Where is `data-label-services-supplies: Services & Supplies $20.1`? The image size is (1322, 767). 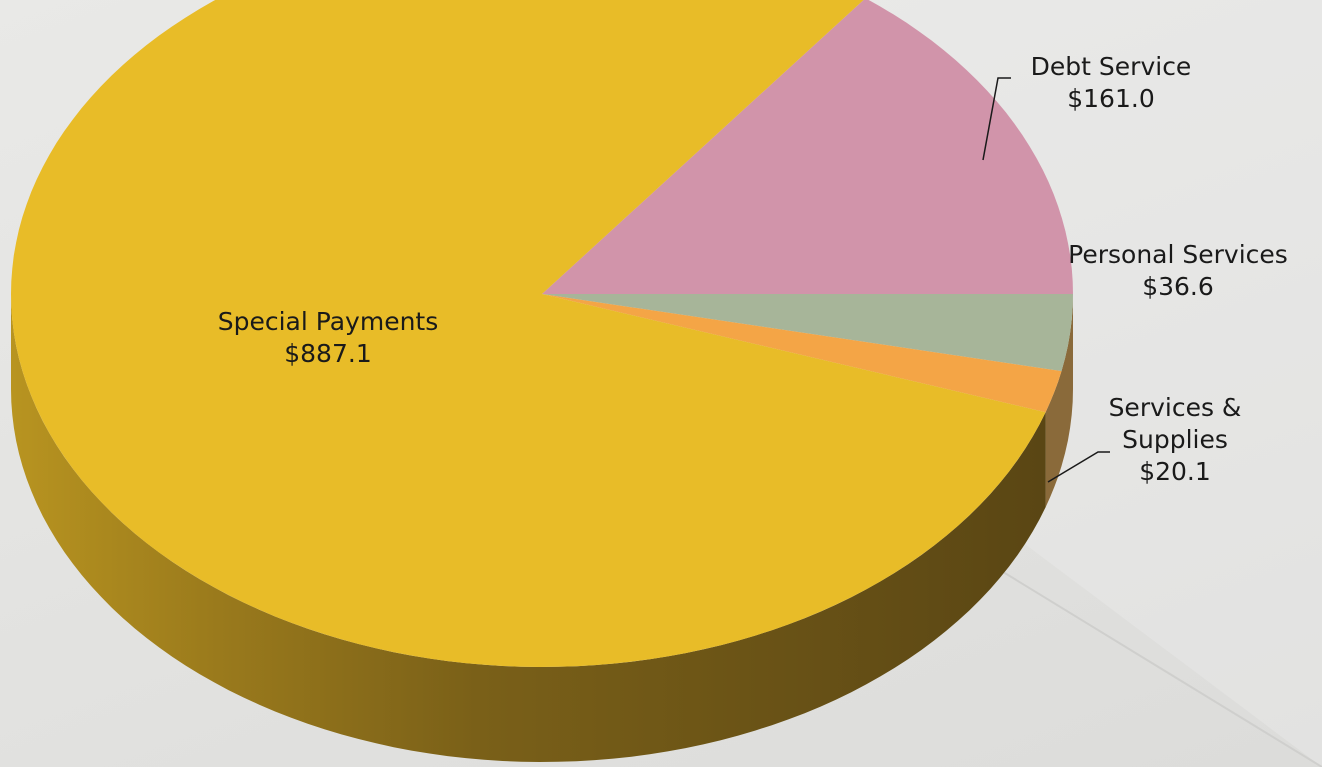
data-label-services-supplies: Services & Supplies $20.1 is located at coordinates (1175, 439).